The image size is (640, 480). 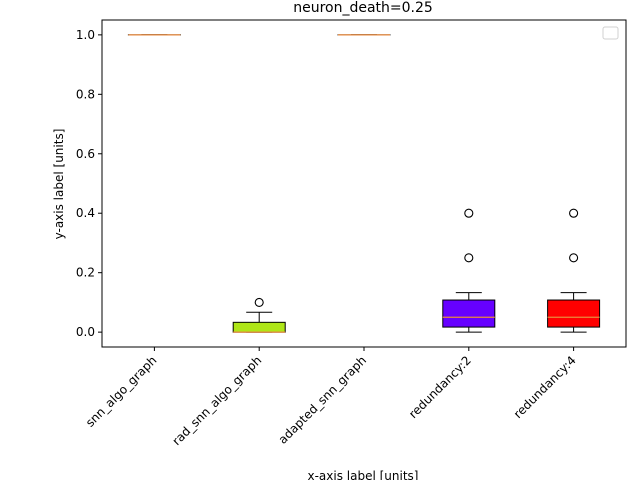 What do you see at coordinates (545, 387) in the screenshot?
I see `x-tick-label: redundancy:4` at bounding box center [545, 387].